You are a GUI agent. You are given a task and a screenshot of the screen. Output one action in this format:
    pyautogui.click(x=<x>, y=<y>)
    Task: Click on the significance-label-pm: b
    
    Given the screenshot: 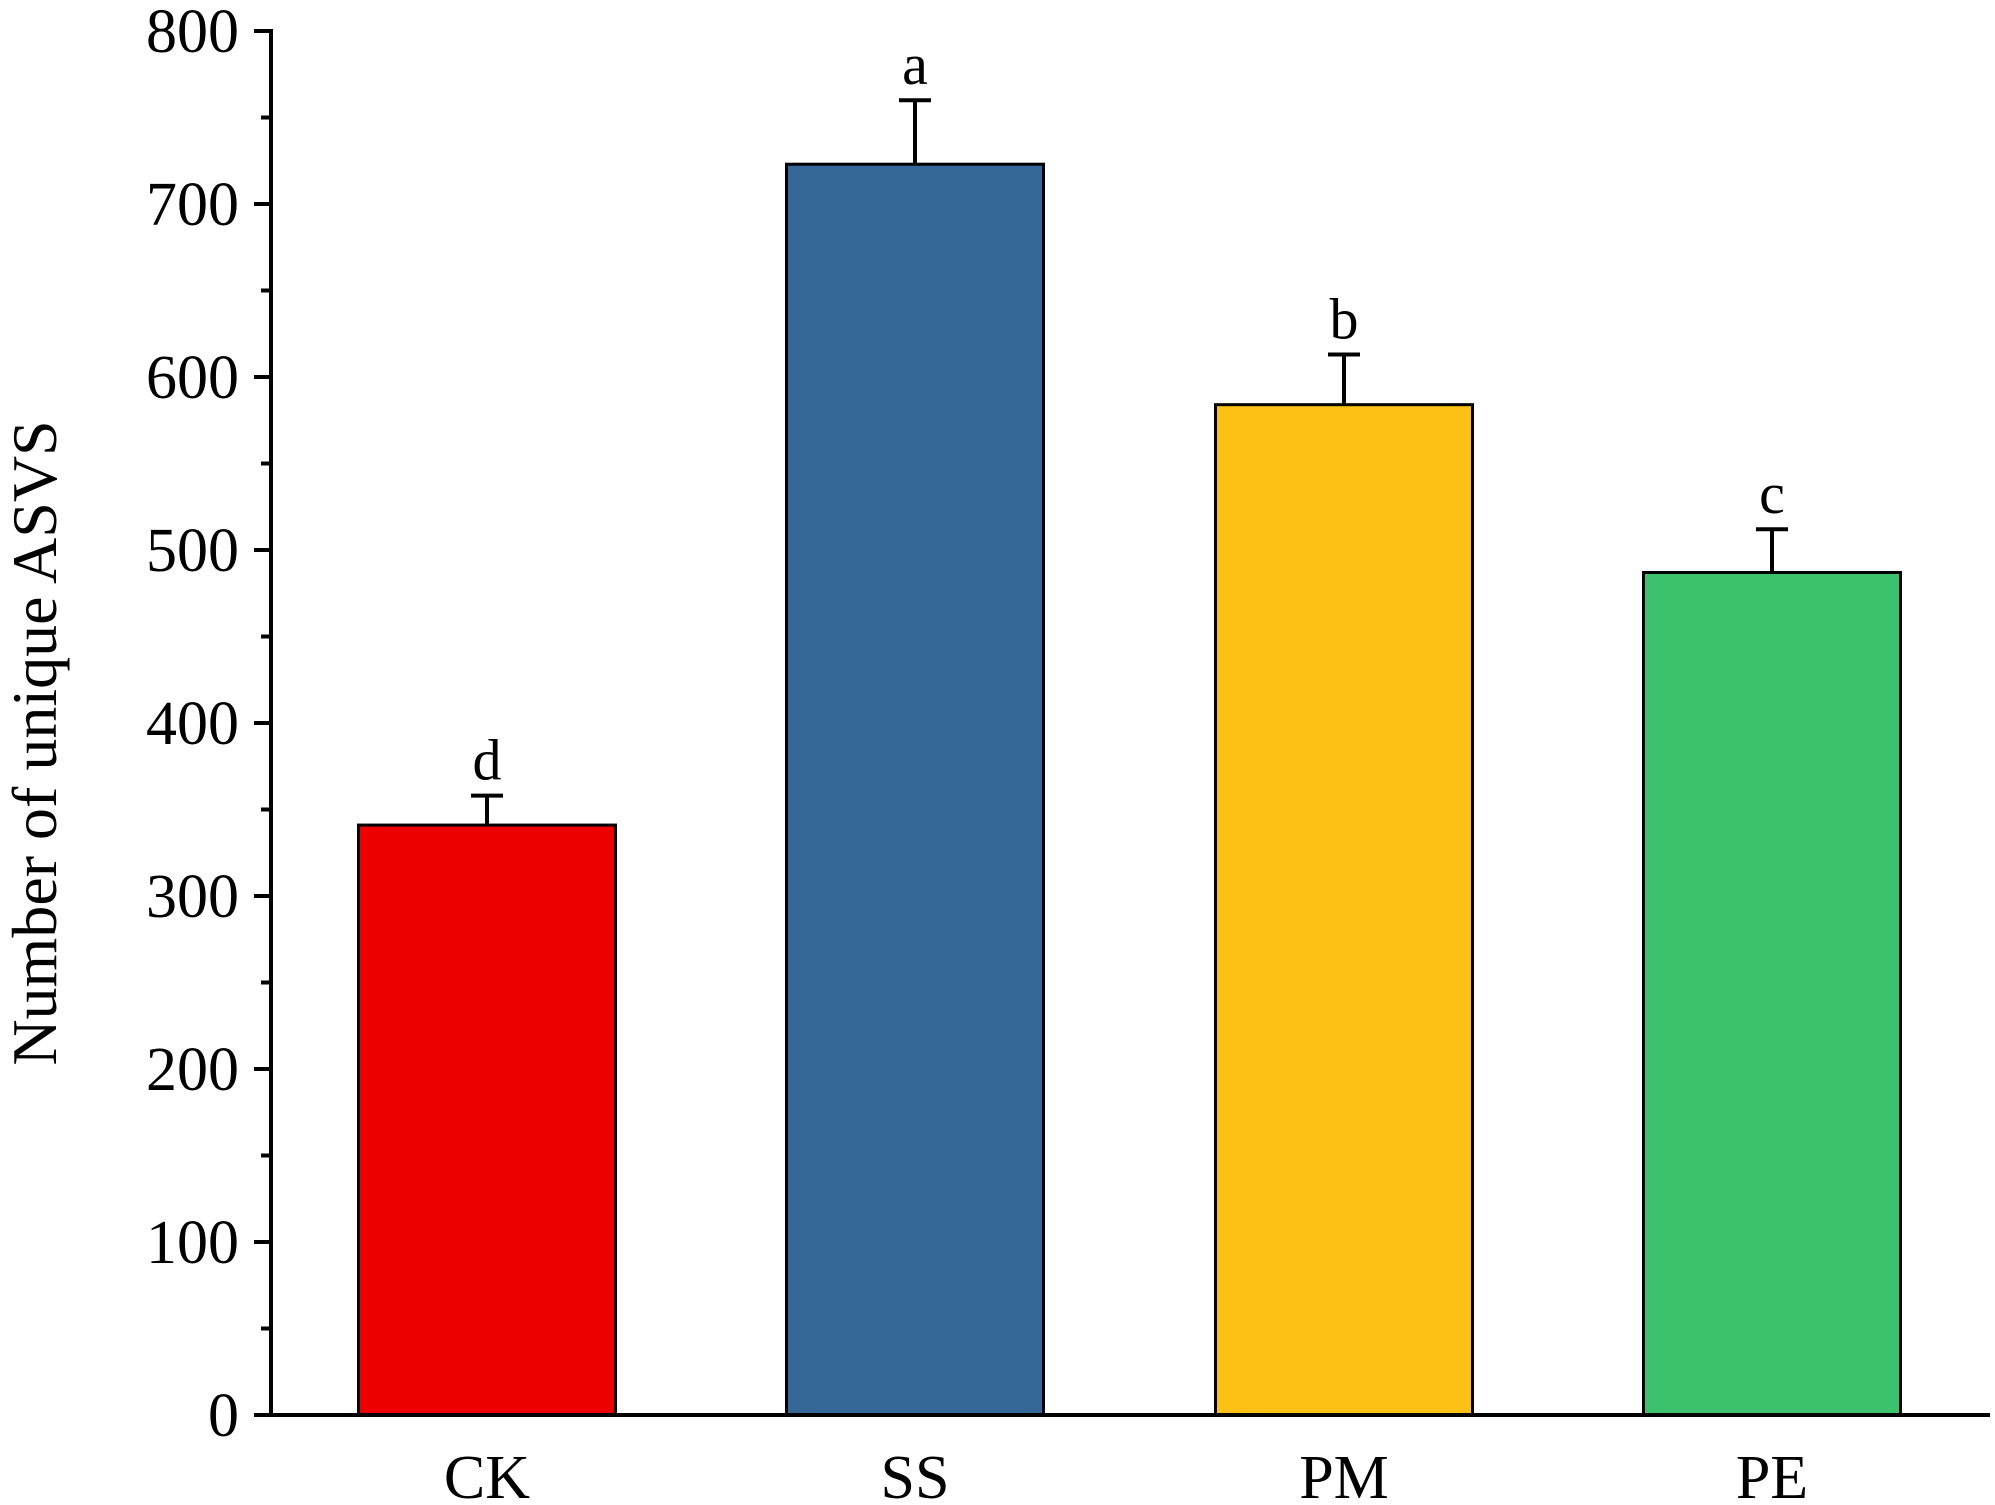 What is the action you would take?
    pyautogui.click(x=1344, y=319)
    